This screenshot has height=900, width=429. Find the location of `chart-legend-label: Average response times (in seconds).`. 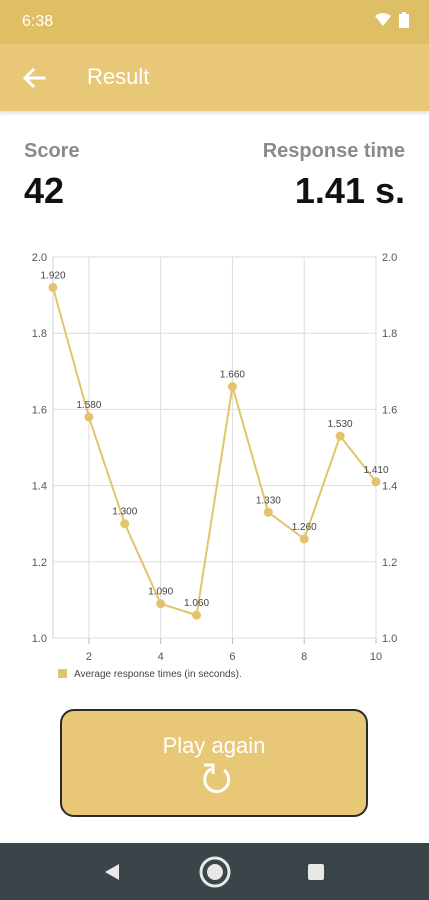

chart-legend-label: Average response times (in seconds). is located at coordinates (158, 674).